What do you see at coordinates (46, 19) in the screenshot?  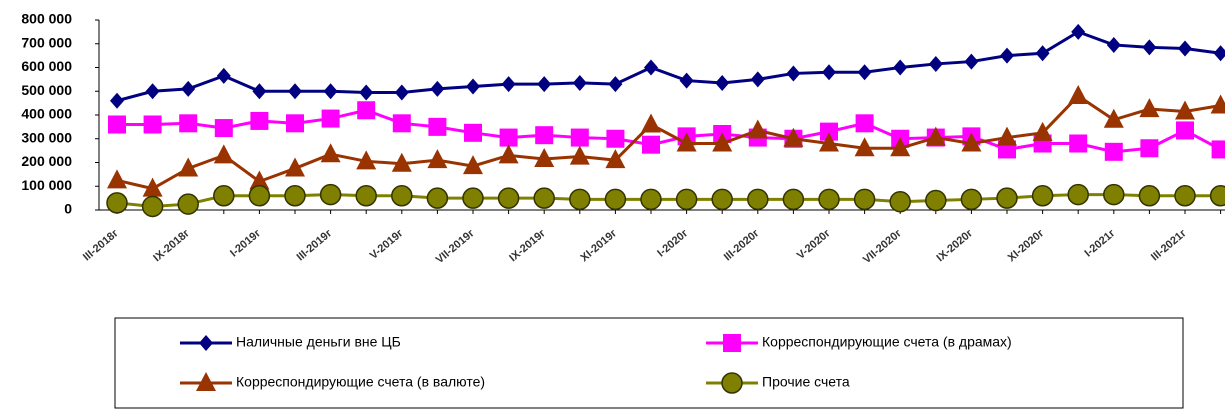 I see `y-tick-label: 800 000` at bounding box center [46, 19].